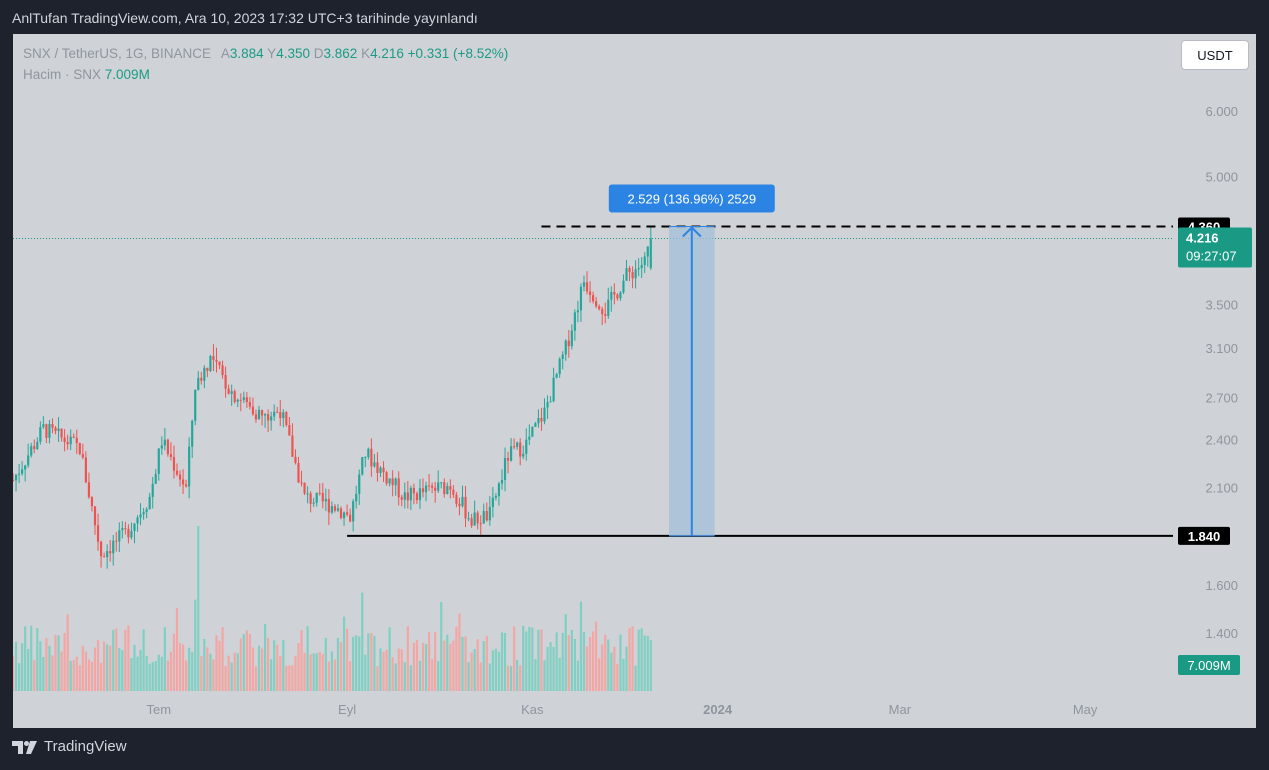  Describe the element at coordinates (691, 198) in the screenshot. I see `measure-label-box` at that location.